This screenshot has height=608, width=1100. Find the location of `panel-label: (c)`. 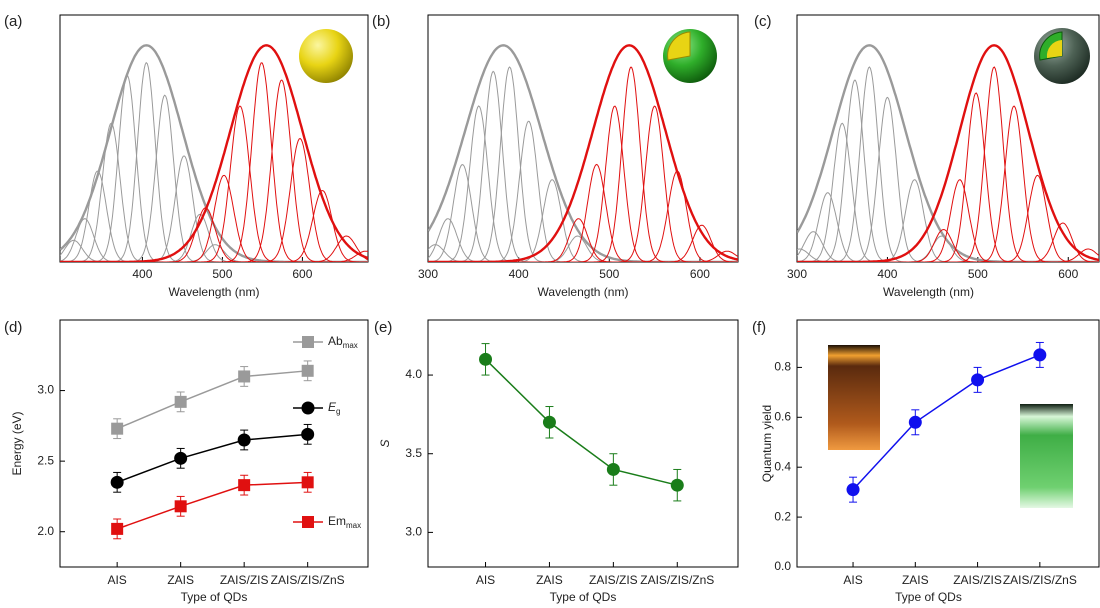

panel-label: (c) is located at coordinates (763, 21).